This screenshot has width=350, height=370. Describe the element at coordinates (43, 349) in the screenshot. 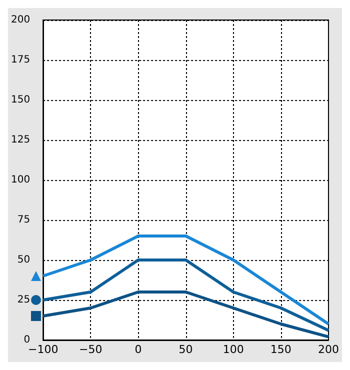

I see `x-tick-label: −100` at that location.